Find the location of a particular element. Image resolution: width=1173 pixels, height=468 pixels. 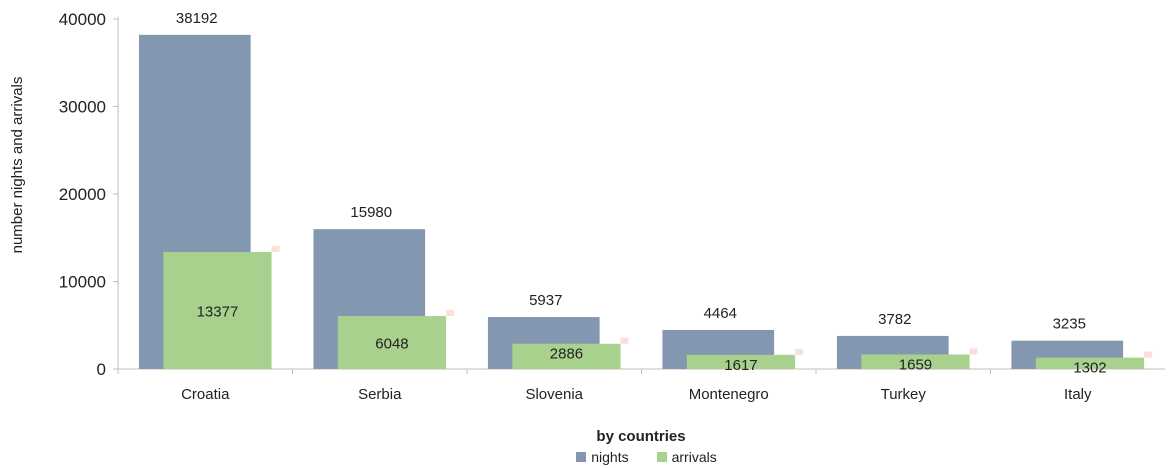

x-tick-label: Serbia is located at coordinates (380, 394).